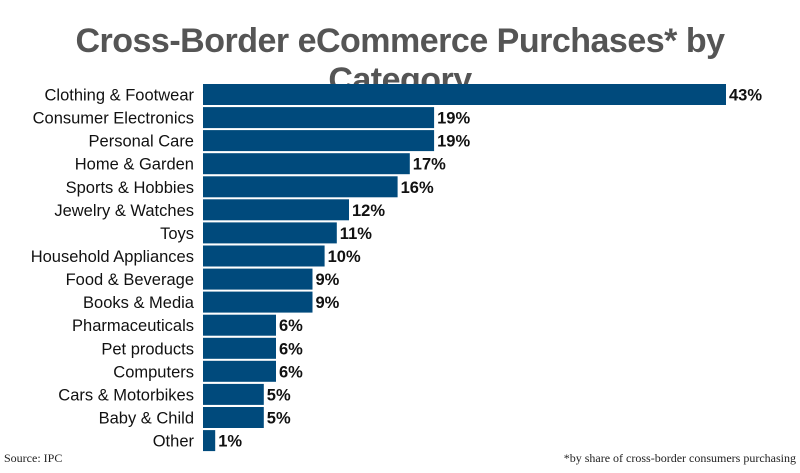 This screenshot has width=800, height=473. What do you see at coordinates (120, 96) in the screenshot?
I see `category-label: Clothing & Footwear` at bounding box center [120, 96].